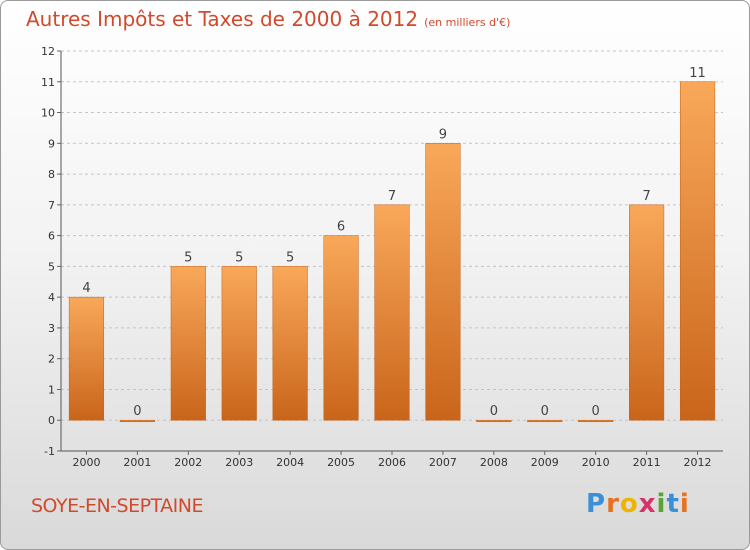  What do you see at coordinates (188, 462) in the screenshot?
I see `x-tick-label: 2002` at bounding box center [188, 462].